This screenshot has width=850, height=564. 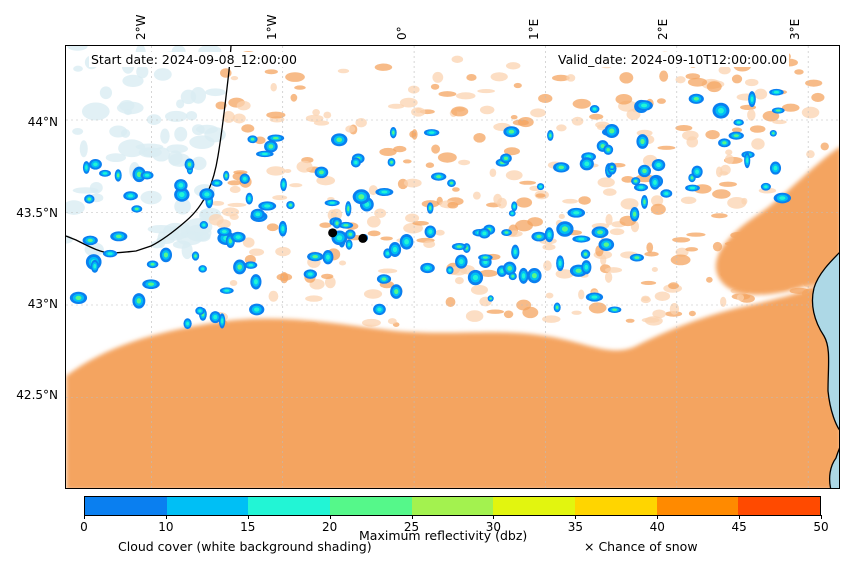 What do you see at coordinates (84, 527) in the screenshot?
I see `colorbar-tick-label: 0` at bounding box center [84, 527].